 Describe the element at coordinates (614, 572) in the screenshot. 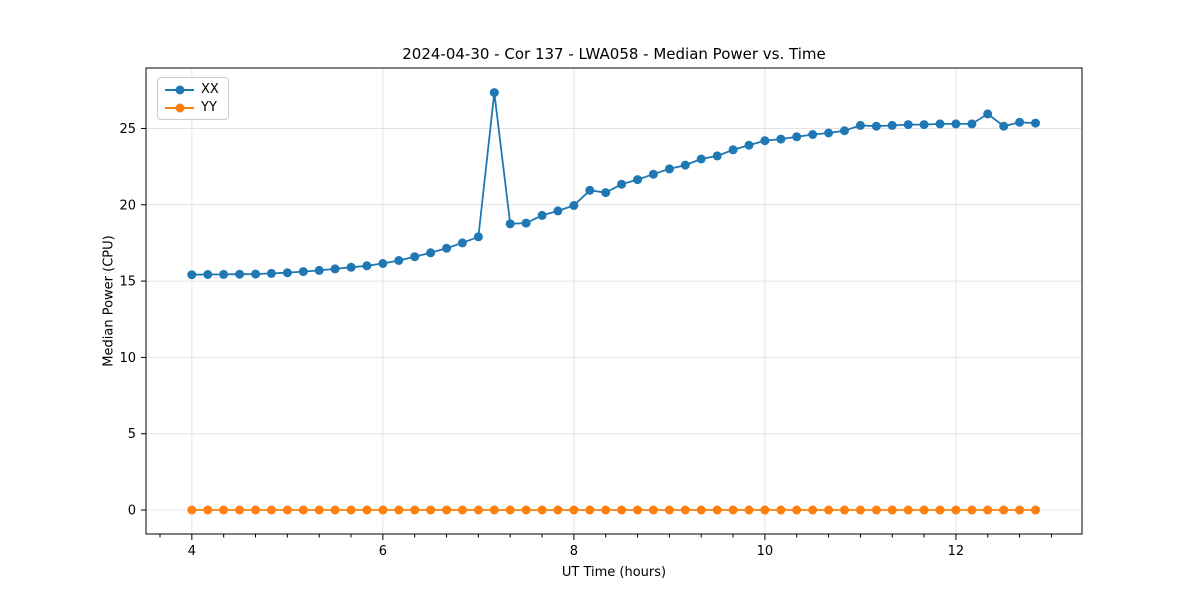

I see `x-axis-label: UT Time (hours)` at that location.